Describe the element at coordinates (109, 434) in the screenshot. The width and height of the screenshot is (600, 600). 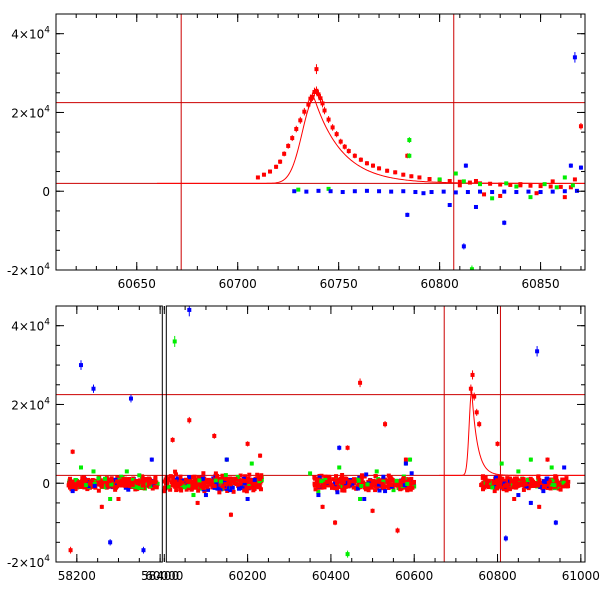
I see `axes-frame` at that location.